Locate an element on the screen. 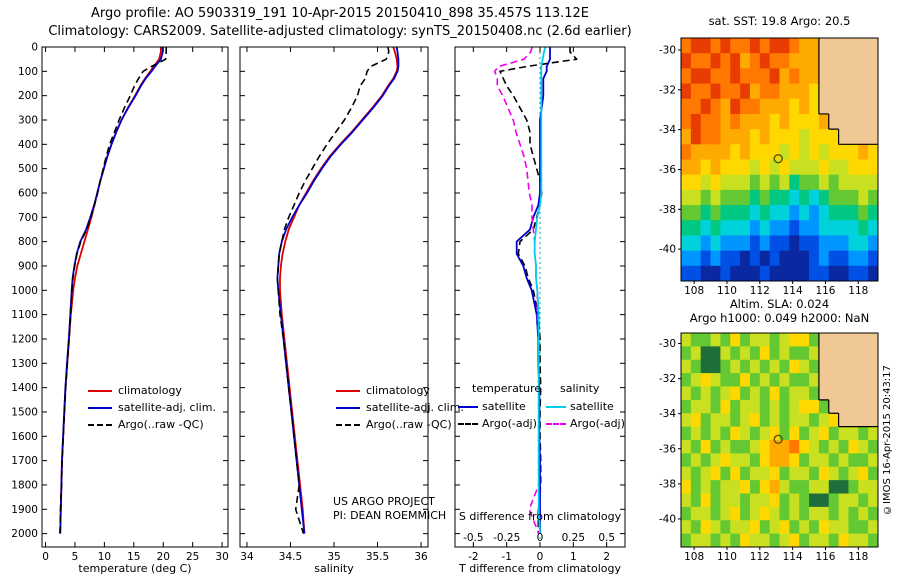  x-tick-label: -1 is located at coordinates (506, 557).